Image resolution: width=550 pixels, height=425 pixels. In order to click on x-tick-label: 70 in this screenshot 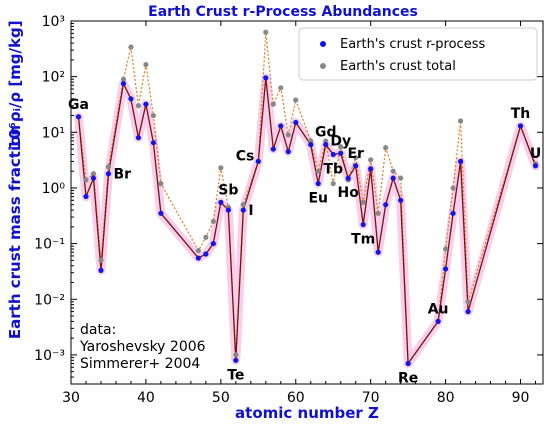, I will do `click(371, 398)`.